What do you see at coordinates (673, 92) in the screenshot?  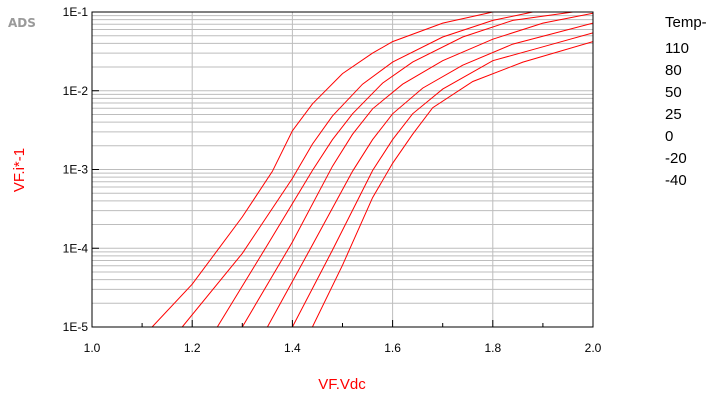 I see `legend-entry: 50` at bounding box center [673, 92].